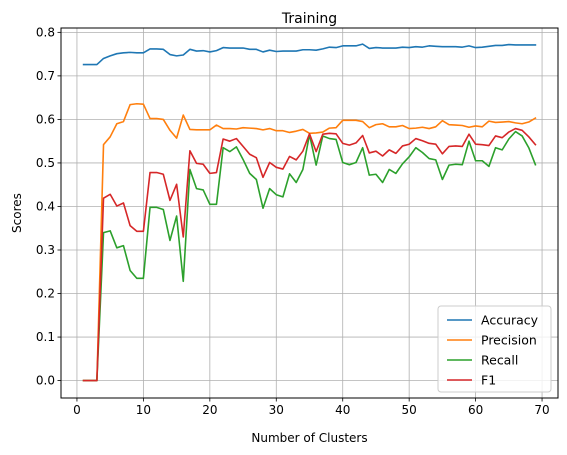  What do you see at coordinates (309, 438) in the screenshot?
I see `x-axis-label: Number of Clusters` at bounding box center [309, 438].